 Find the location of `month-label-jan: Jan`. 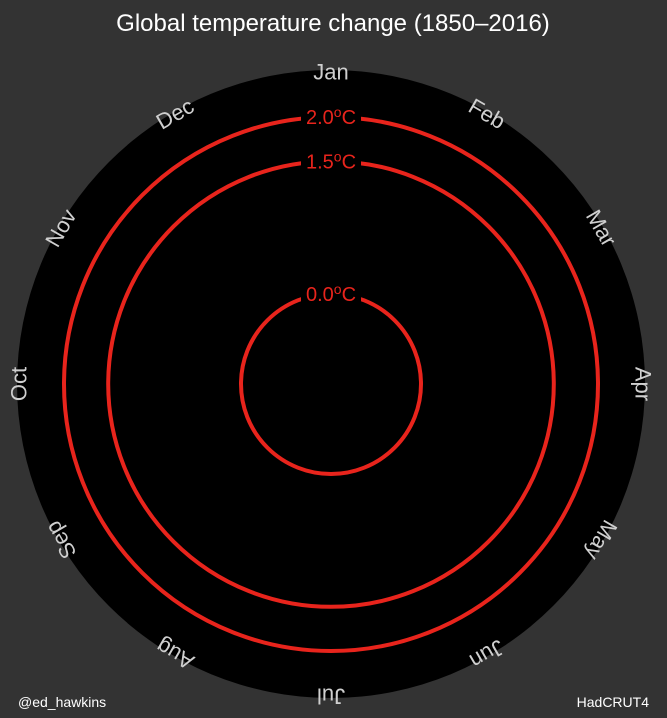

month-label-jan: Jan is located at coordinates (330, 72).